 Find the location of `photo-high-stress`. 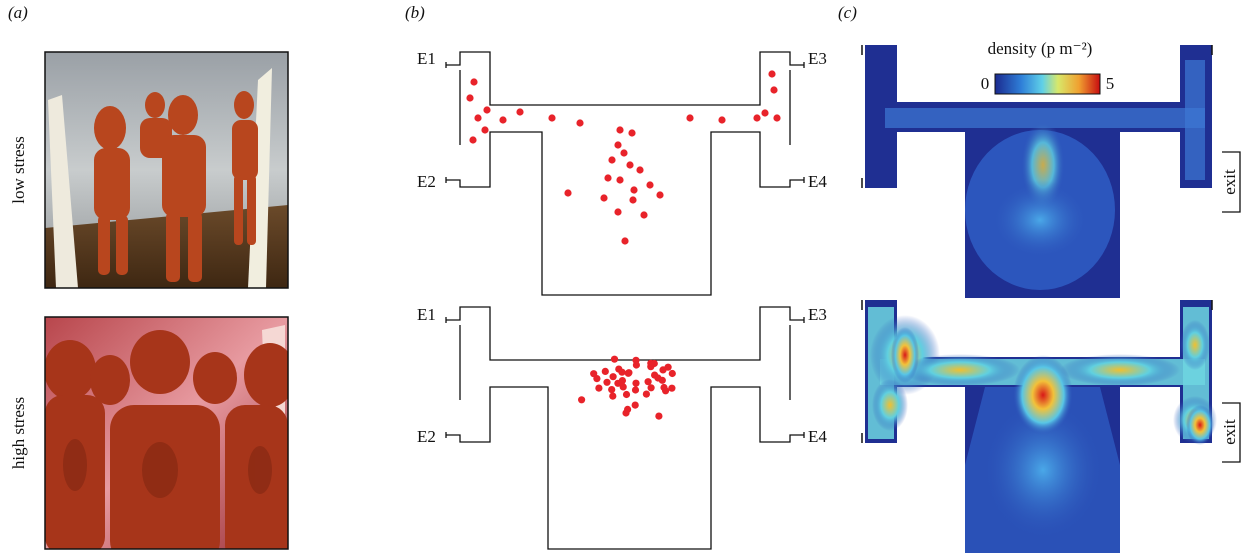

photo-high-stress is located at coordinates (166, 433).